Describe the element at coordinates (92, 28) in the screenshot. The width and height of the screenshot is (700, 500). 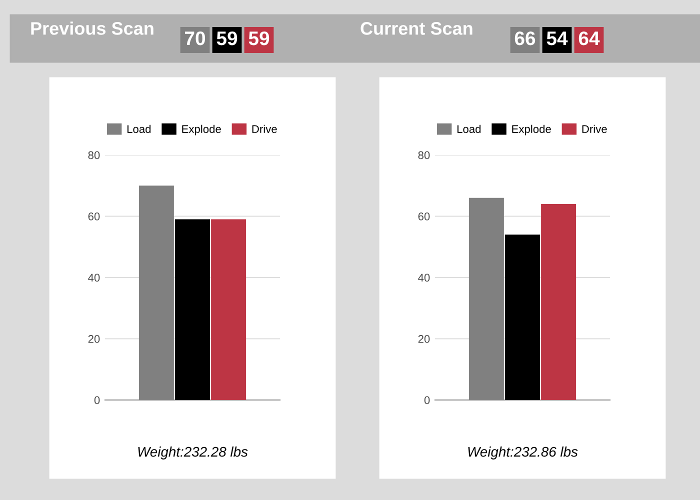
I see `chart-title: Previous Scan` at that location.